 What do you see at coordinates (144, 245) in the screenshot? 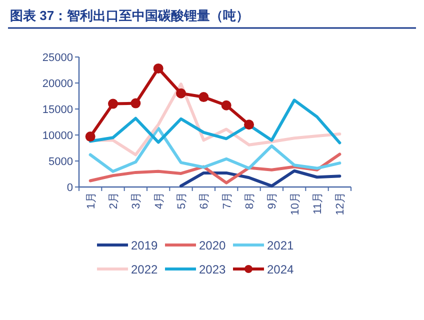
I see `legend-label: 2019` at bounding box center [144, 245].